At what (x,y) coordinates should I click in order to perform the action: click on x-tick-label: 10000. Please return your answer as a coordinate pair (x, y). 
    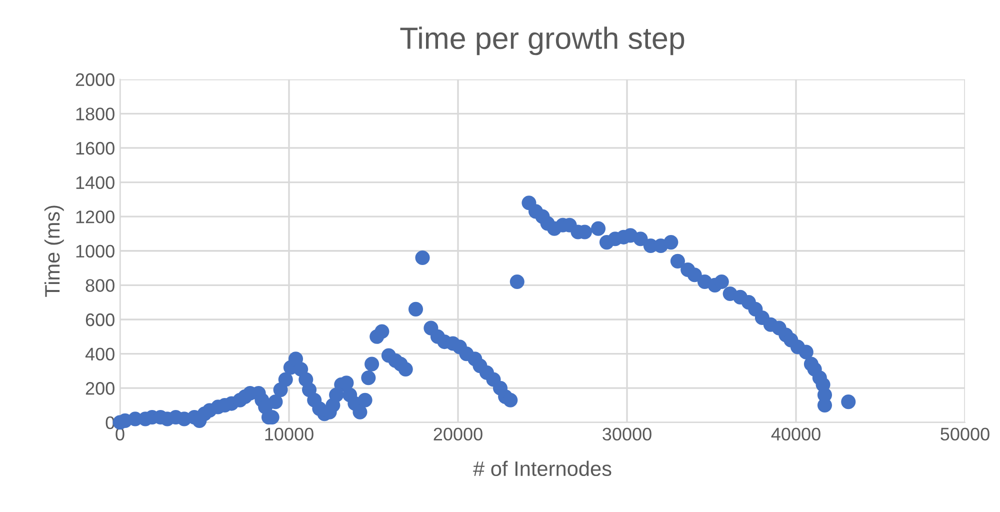
    Looking at the image, I should click on (289, 434).